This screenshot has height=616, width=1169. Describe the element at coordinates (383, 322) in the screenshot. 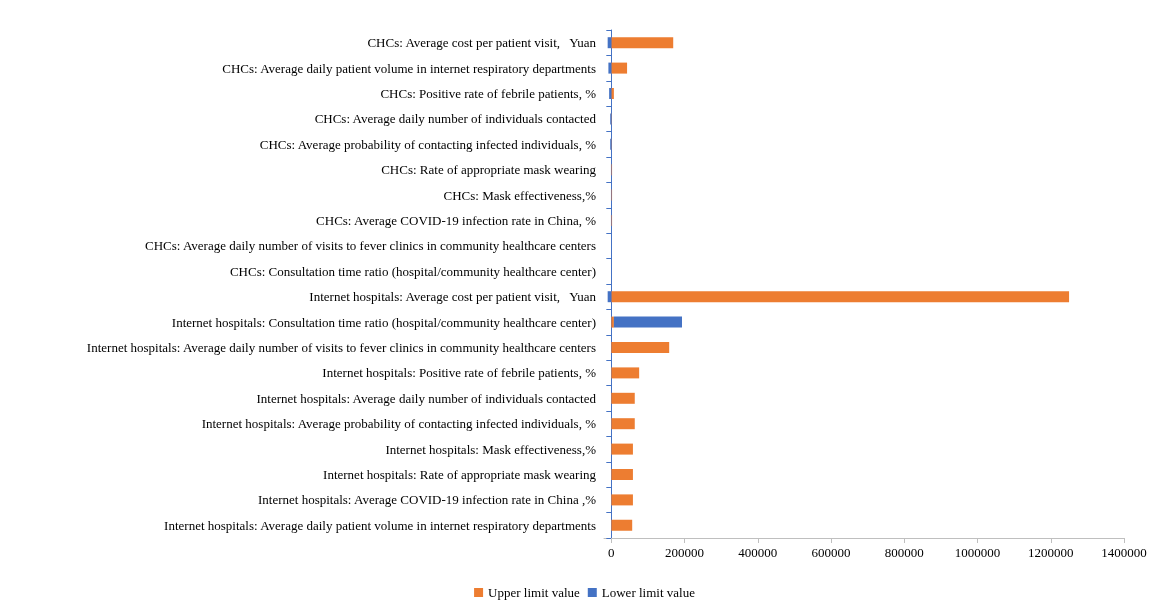

I see `y-tick-label: Internet hospitals: Consultation time ratio (hospital/community healthcare center)` at that location.